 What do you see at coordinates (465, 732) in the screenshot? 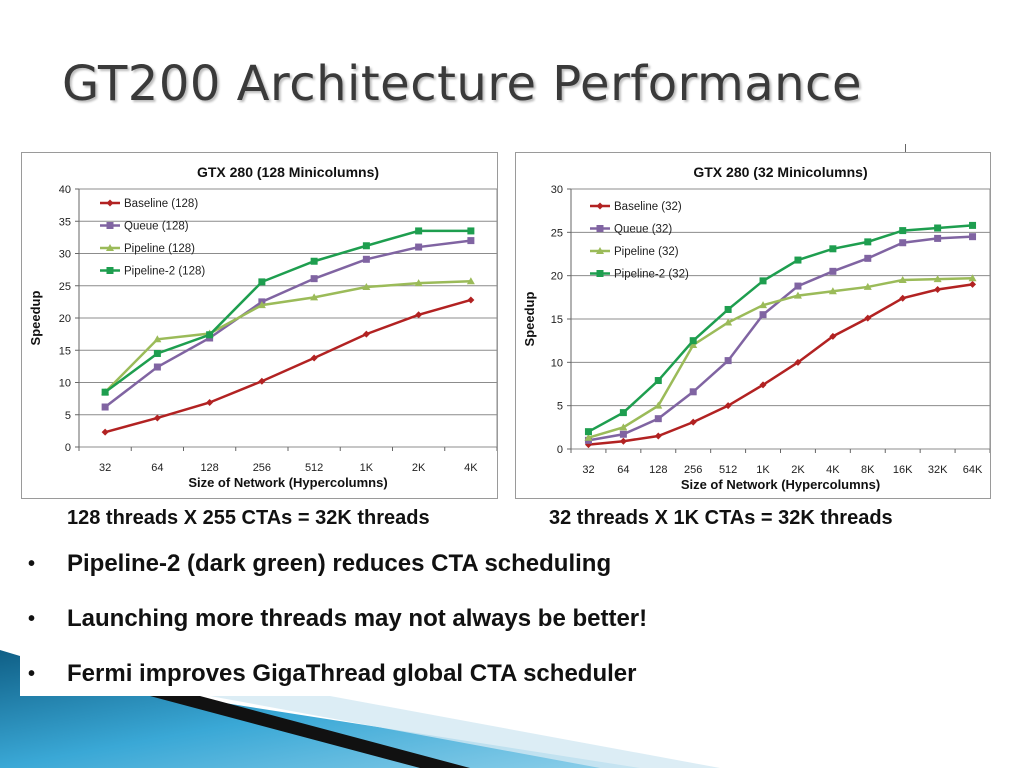
I see `footer-light-stripe` at bounding box center [465, 732].